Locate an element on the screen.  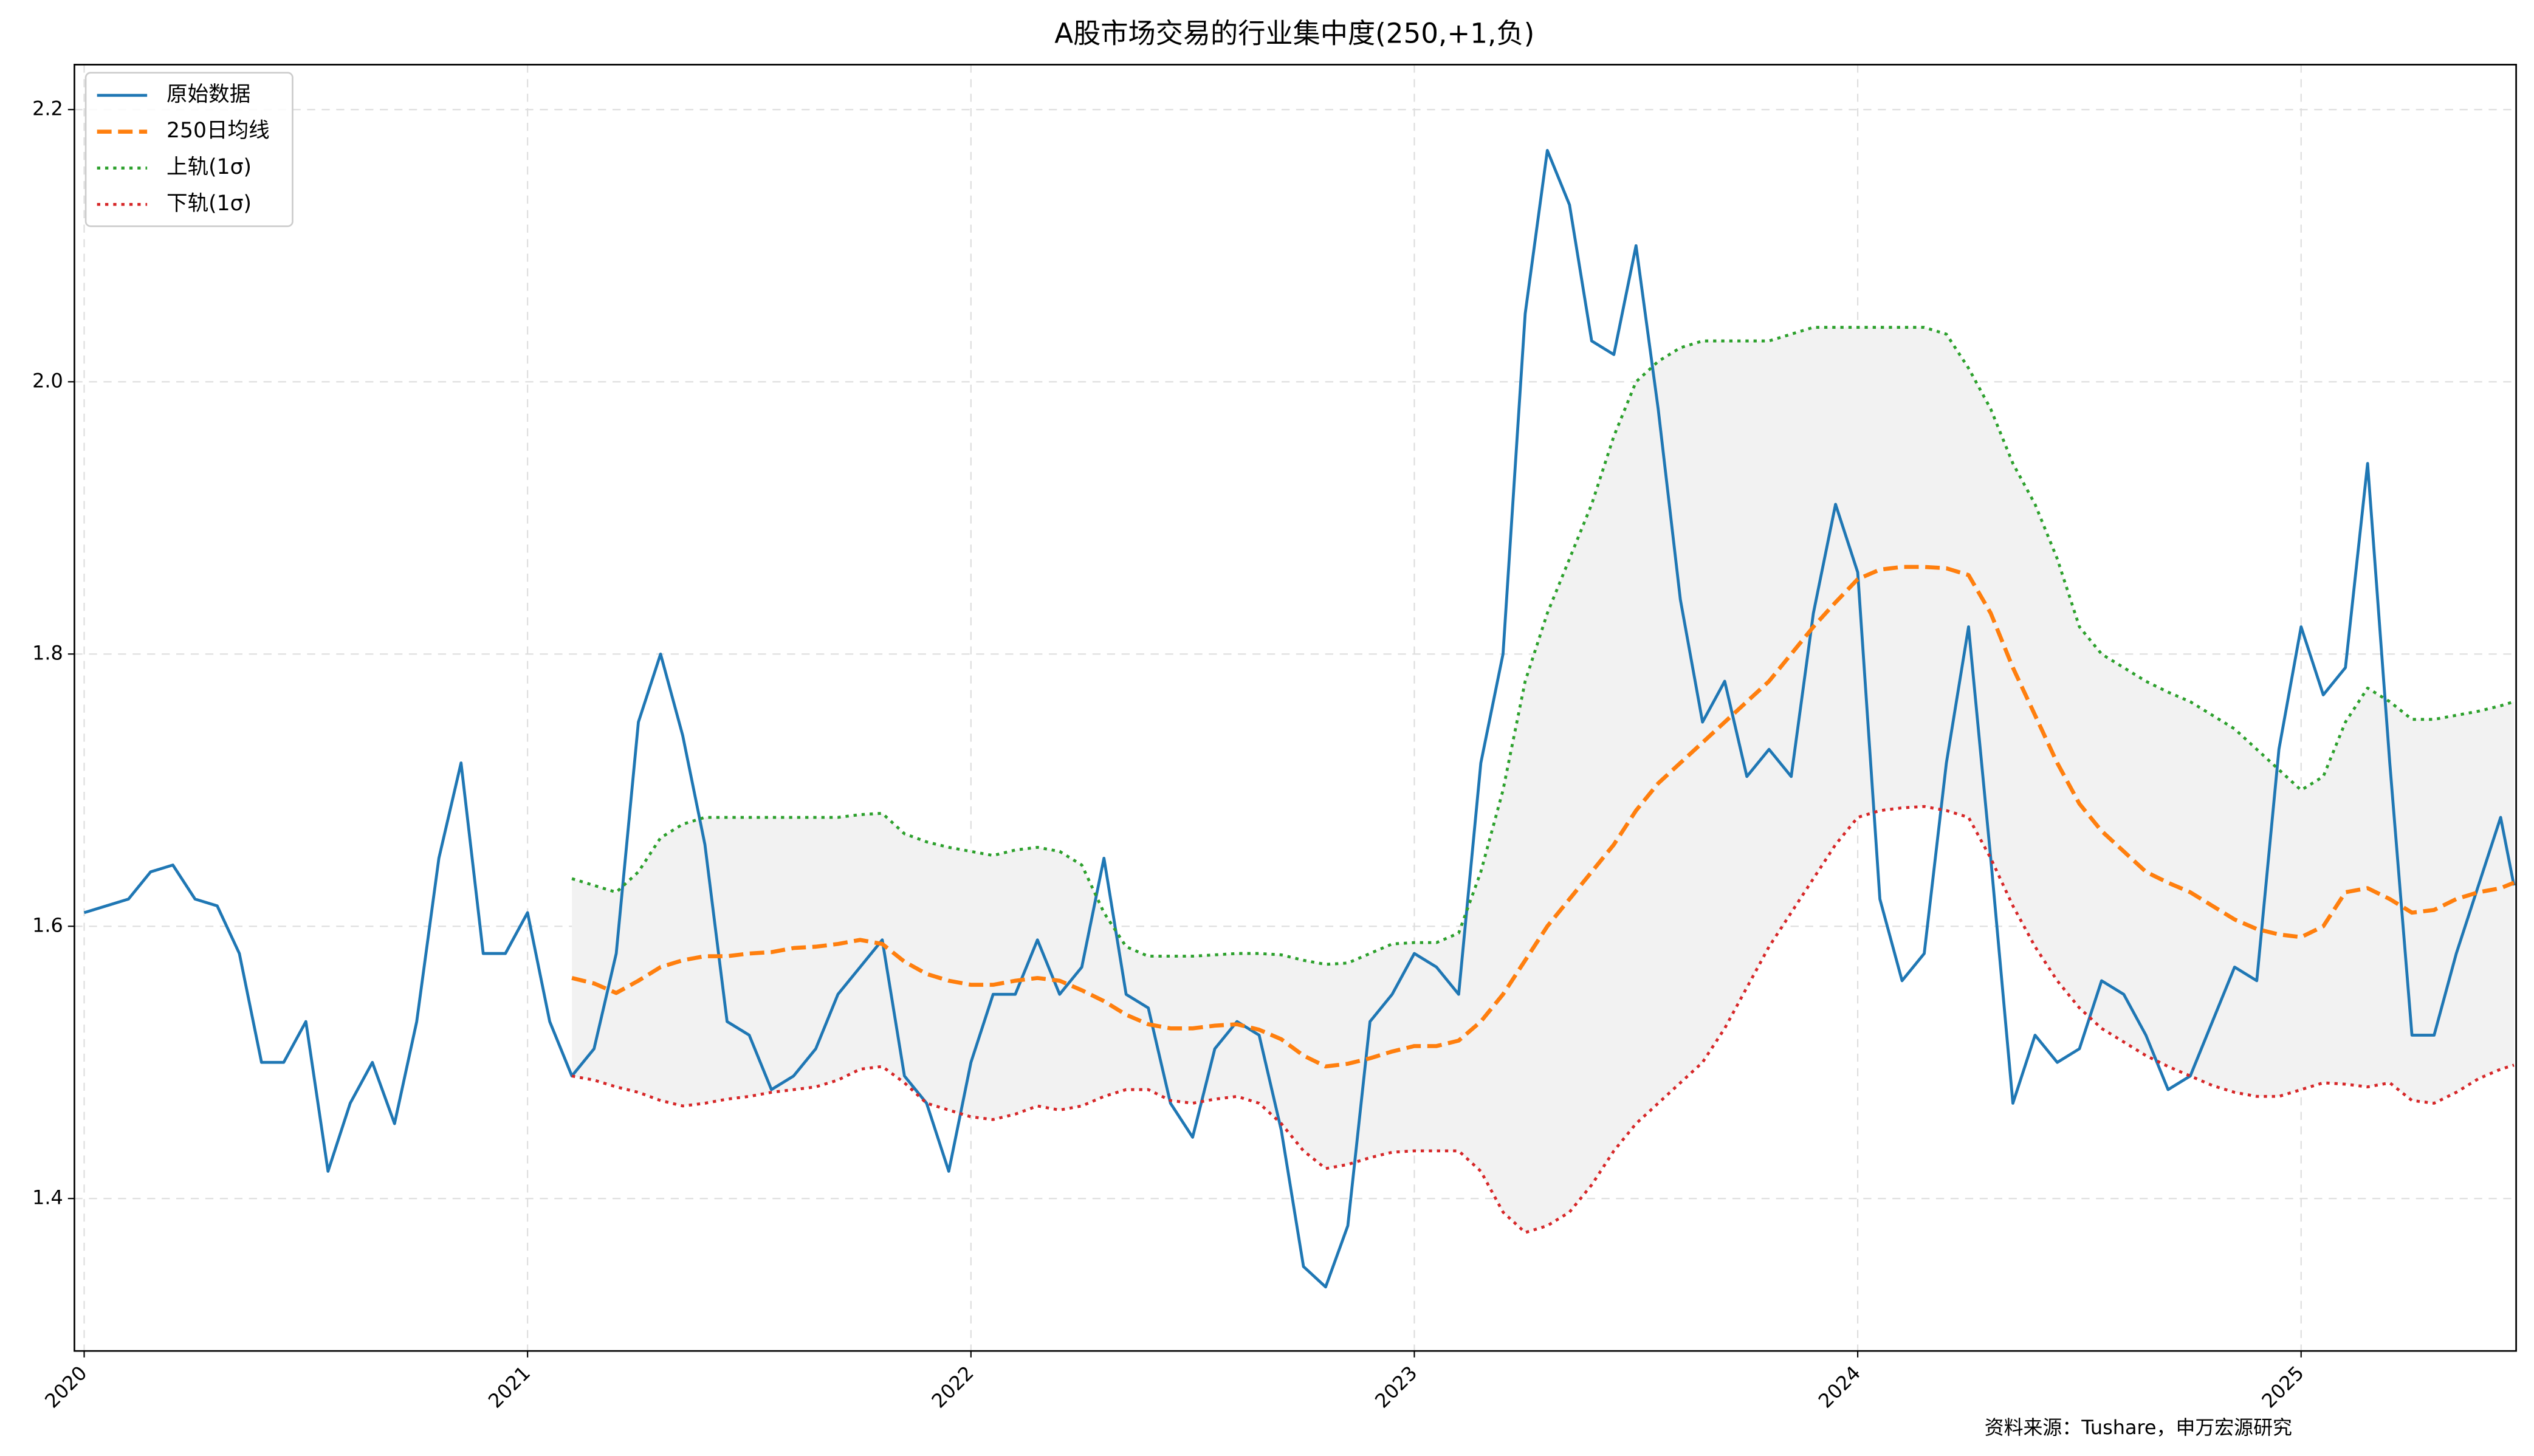
chart-title: A股市场交易的行业集中度(250,+1,负) is located at coordinates (1294, 34).